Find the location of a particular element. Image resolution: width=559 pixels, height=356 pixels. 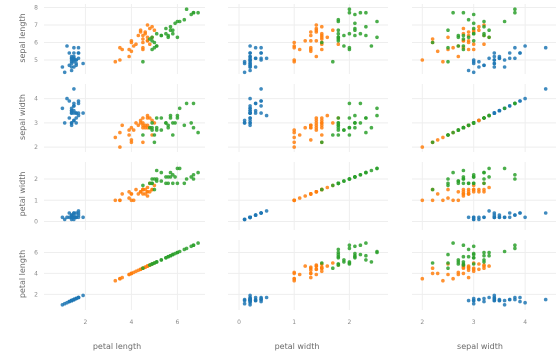

y-tick-label: 6 is located at coordinates (36, 253).